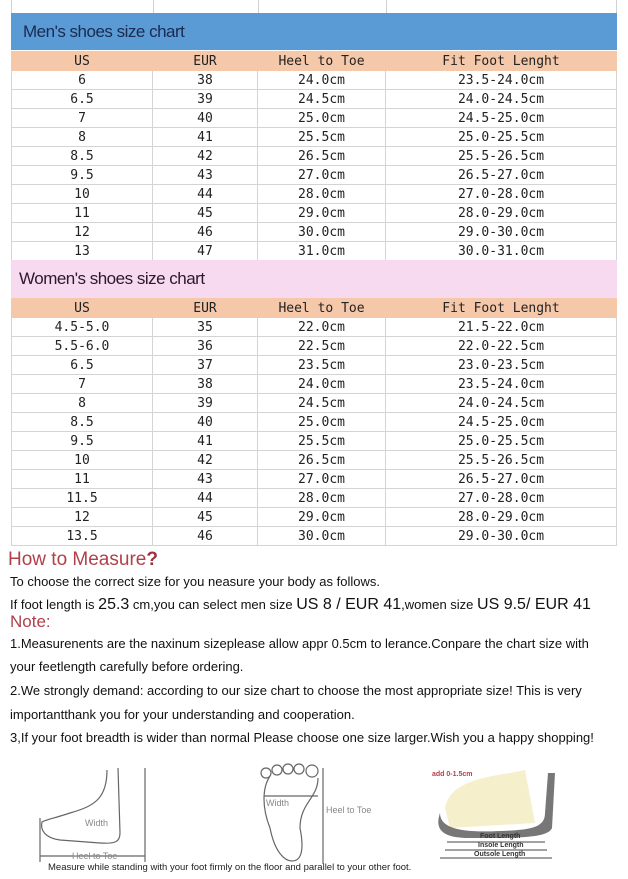 The image size is (628, 879). Describe the element at coordinates (321, 365) in the screenshot. I see `table-cell: 23.5cm` at that location.